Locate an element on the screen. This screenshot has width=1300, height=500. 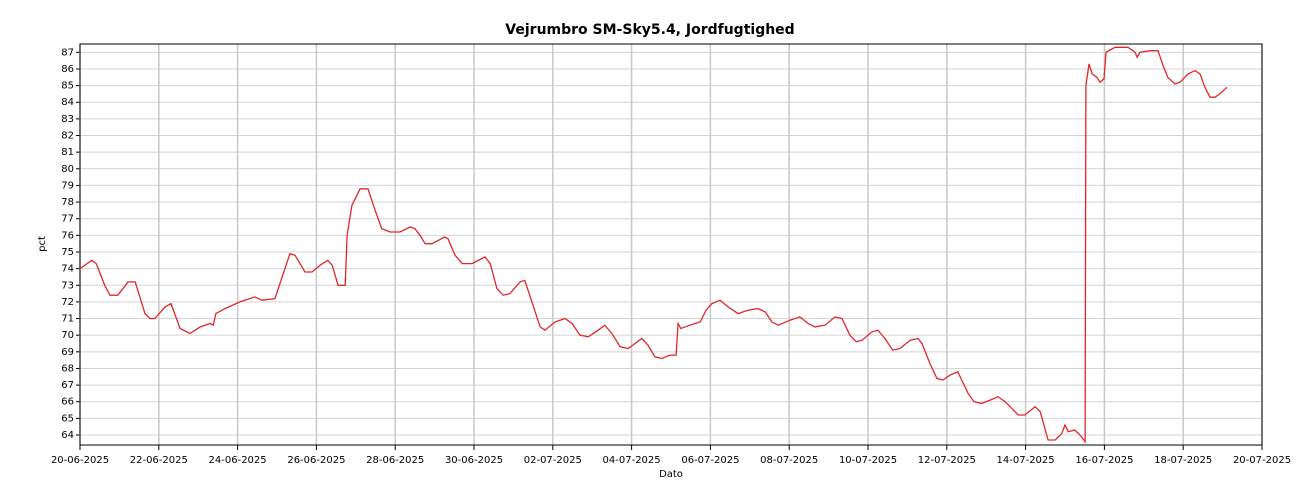
y-tick-label: 75 is located at coordinates (67, 252).